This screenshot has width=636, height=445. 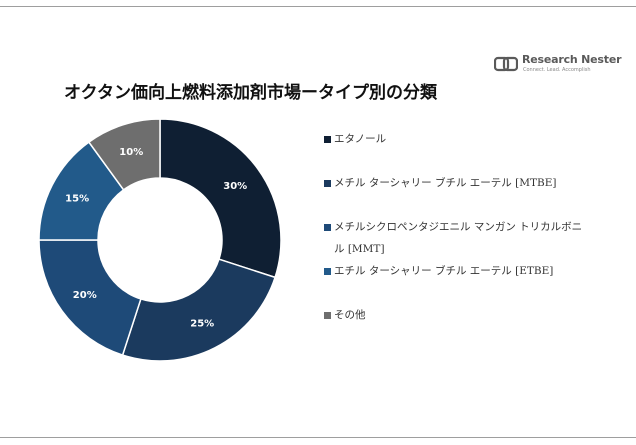 I want to click on bottom-divider, so click(x=318, y=437).